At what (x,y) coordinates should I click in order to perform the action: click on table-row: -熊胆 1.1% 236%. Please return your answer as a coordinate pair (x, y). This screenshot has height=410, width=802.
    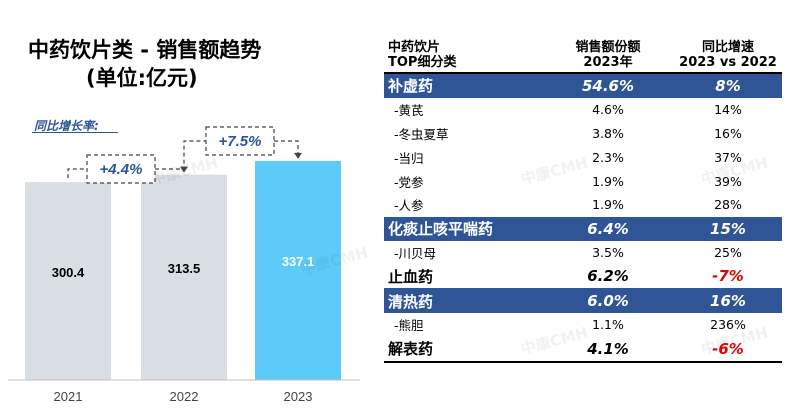
    Looking at the image, I should click on (583, 325).